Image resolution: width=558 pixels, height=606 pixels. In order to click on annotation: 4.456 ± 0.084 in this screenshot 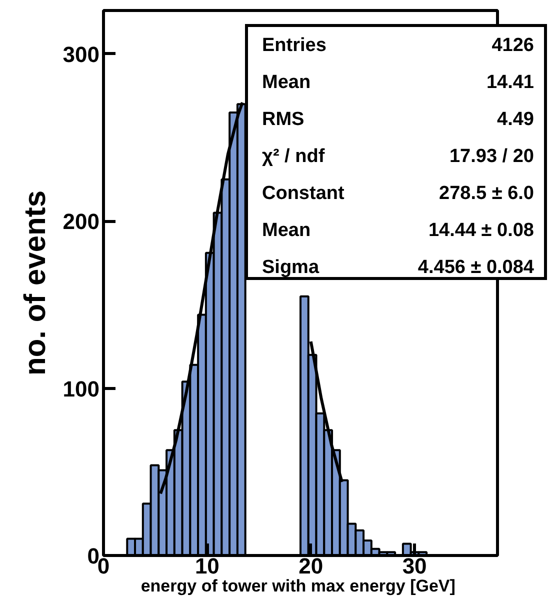, I will do `click(475, 268)`.